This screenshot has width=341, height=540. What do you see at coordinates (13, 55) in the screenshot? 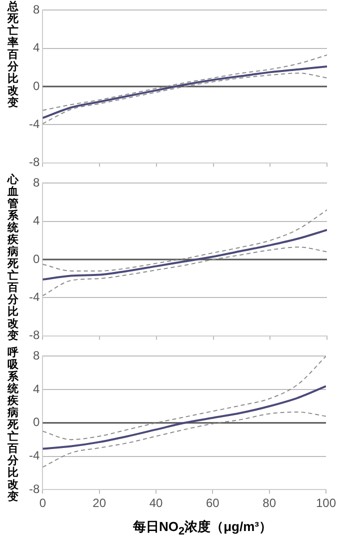
I see `text: 总死亡率百分比改变` at bounding box center [13, 55].